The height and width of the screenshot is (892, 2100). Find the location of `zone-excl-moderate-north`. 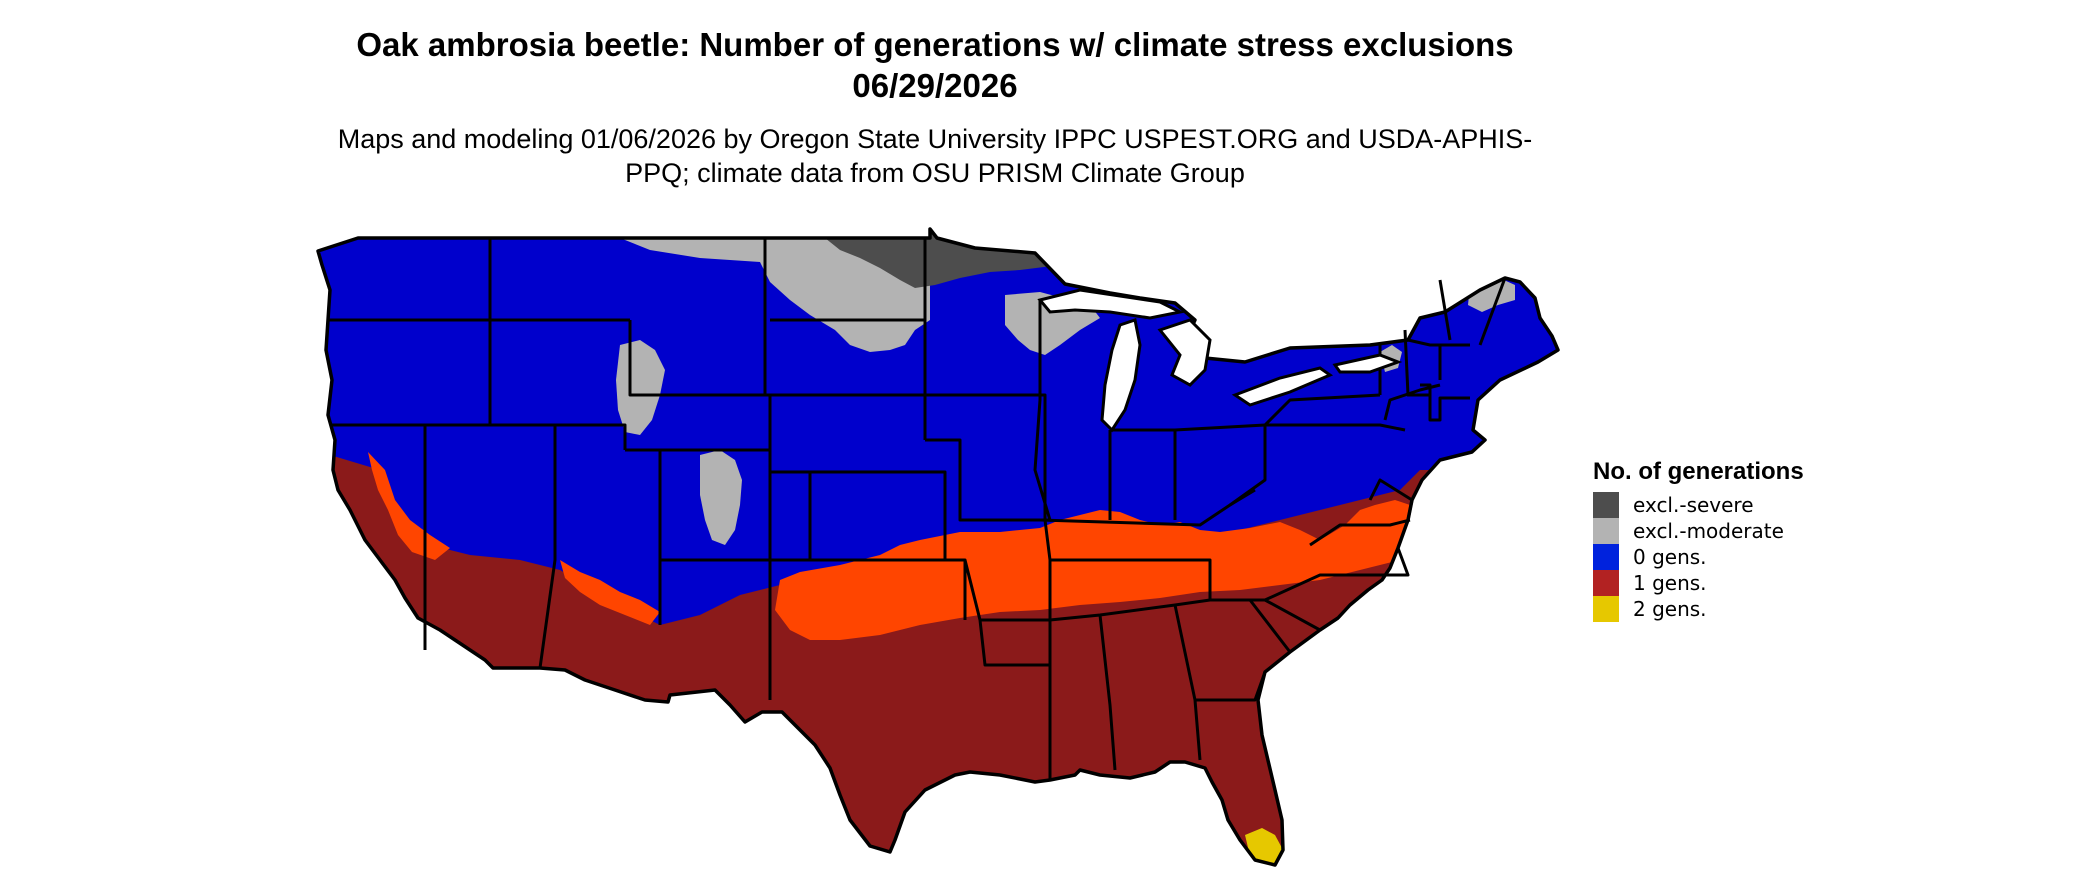

zone-excl-moderate-north is located at coordinates (775, 295).